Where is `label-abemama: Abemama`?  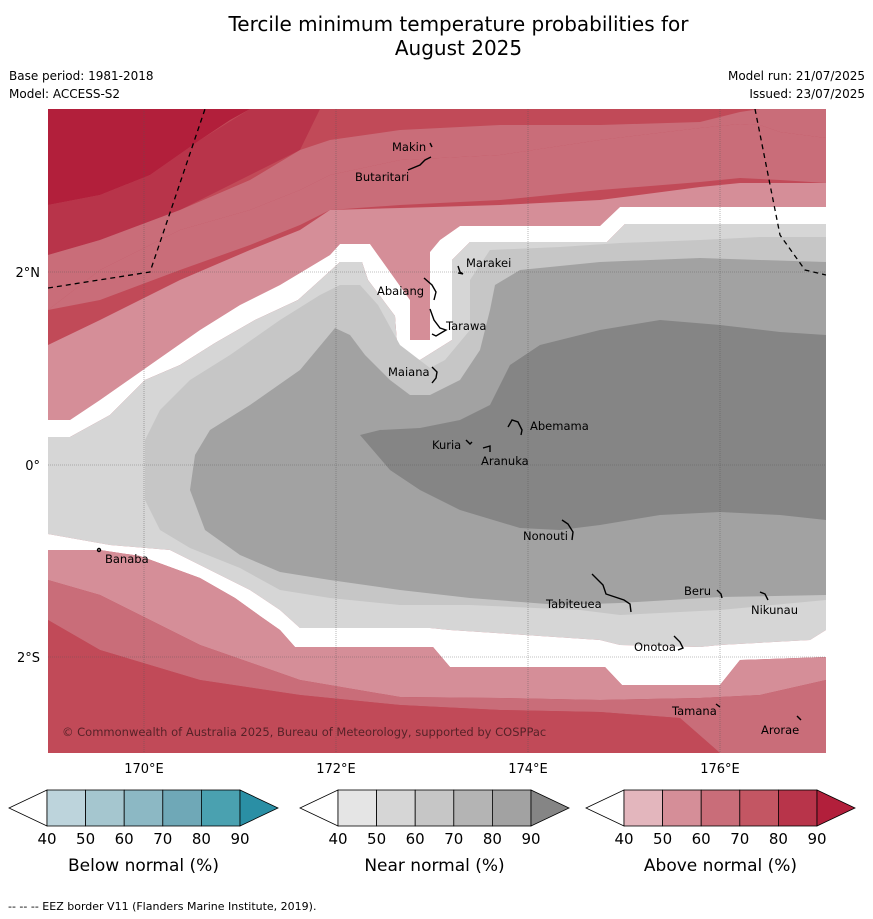
label-abemama: Abemama is located at coordinates (559, 426).